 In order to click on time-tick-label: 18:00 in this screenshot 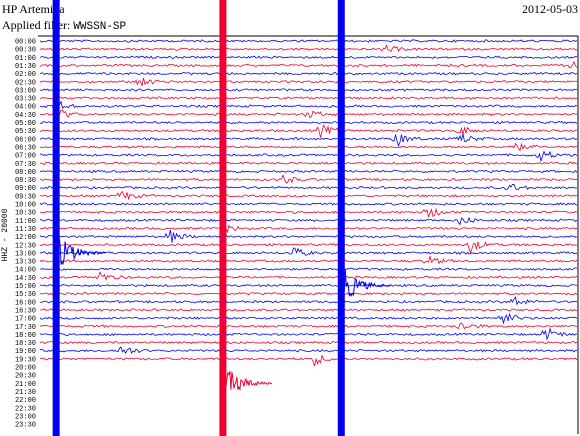, I will do `click(25, 336)`.